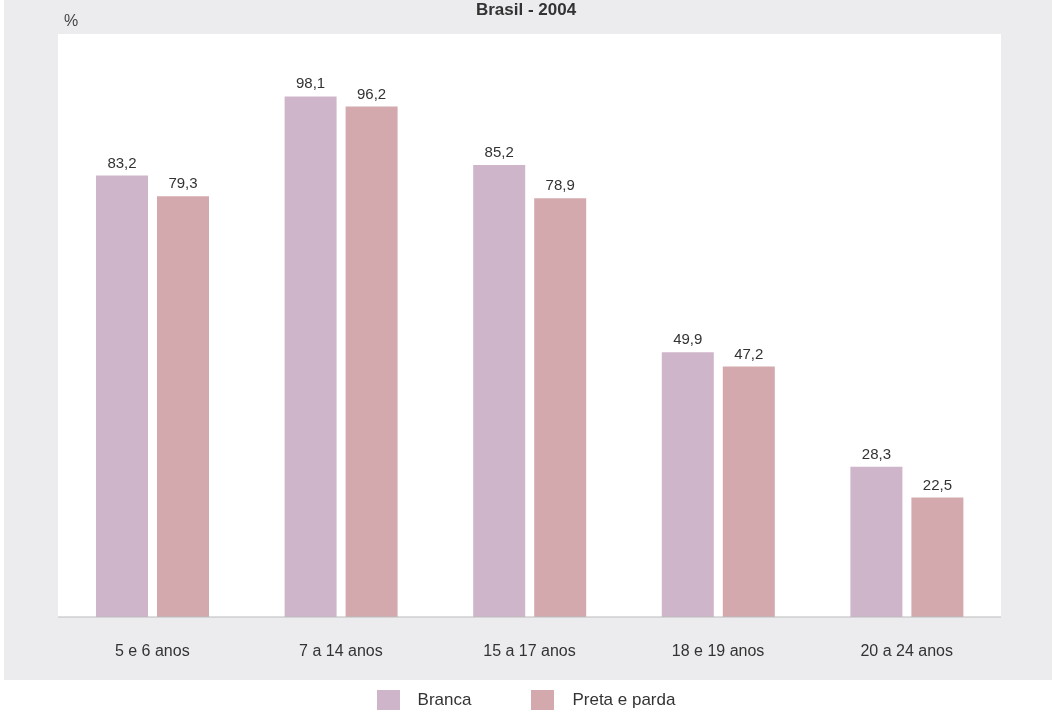 This screenshot has height=722, width=1052. What do you see at coordinates (71, 21) in the screenshot?
I see `y-axis-title: %` at bounding box center [71, 21].